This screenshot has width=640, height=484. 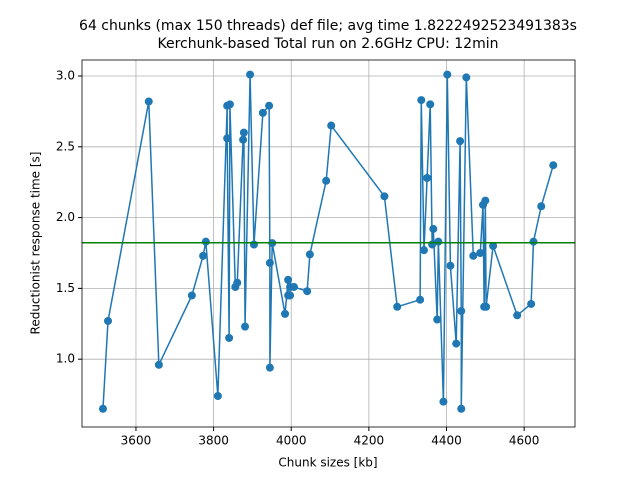 I want to click on y-tick-label: 3.0, so click(x=65, y=75).